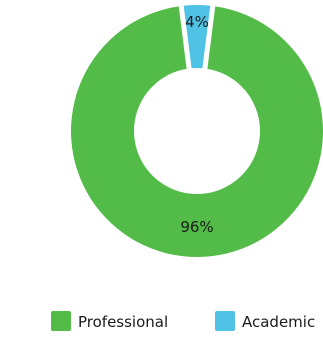 The width and height of the screenshot is (323, 347). I want to click on legend-label-academic: Academic, so click(278, 322).